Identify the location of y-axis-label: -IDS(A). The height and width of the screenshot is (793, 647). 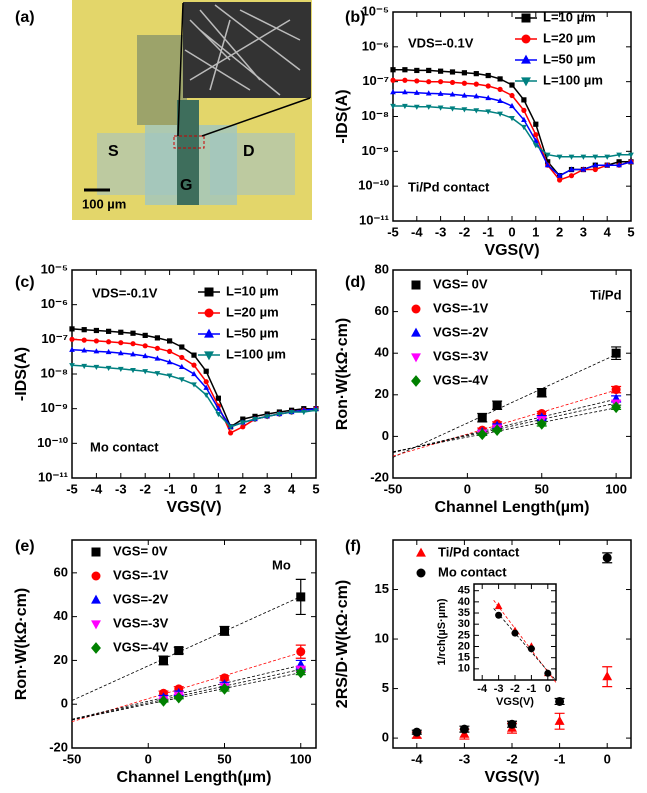
(21, 374).